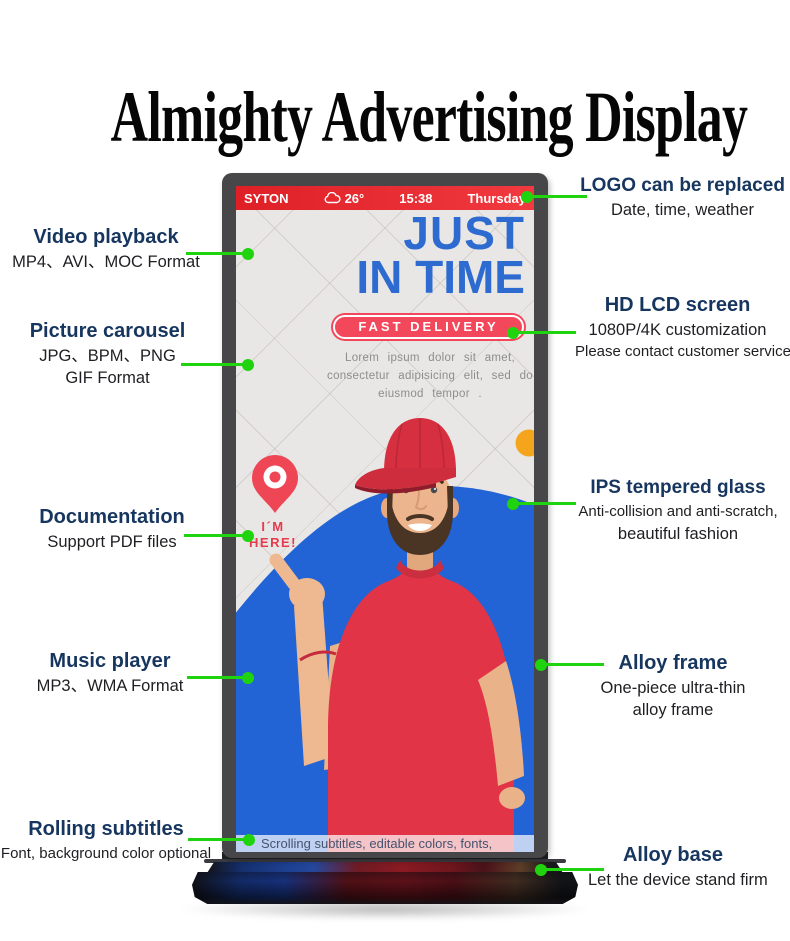 Image resolution: width=790 pixels, height=941 pixels. What do you see at coordinates (428, 327) in the screenshot?
I see `fast-delivery-badge: FAST DELIVERY` at bounding box center [428, 327].